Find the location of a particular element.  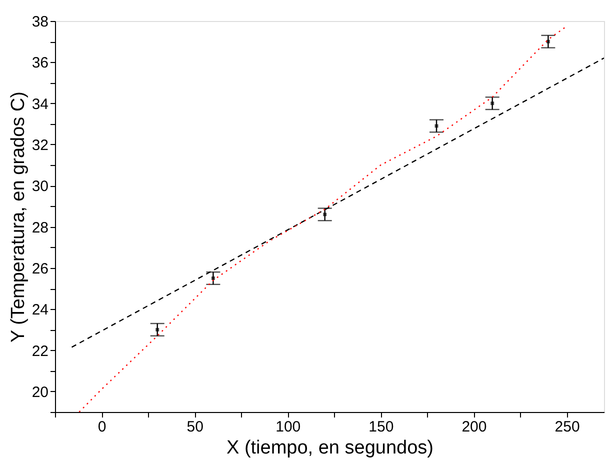

x-tick-label: 250 is located at coordinates (567, 427).